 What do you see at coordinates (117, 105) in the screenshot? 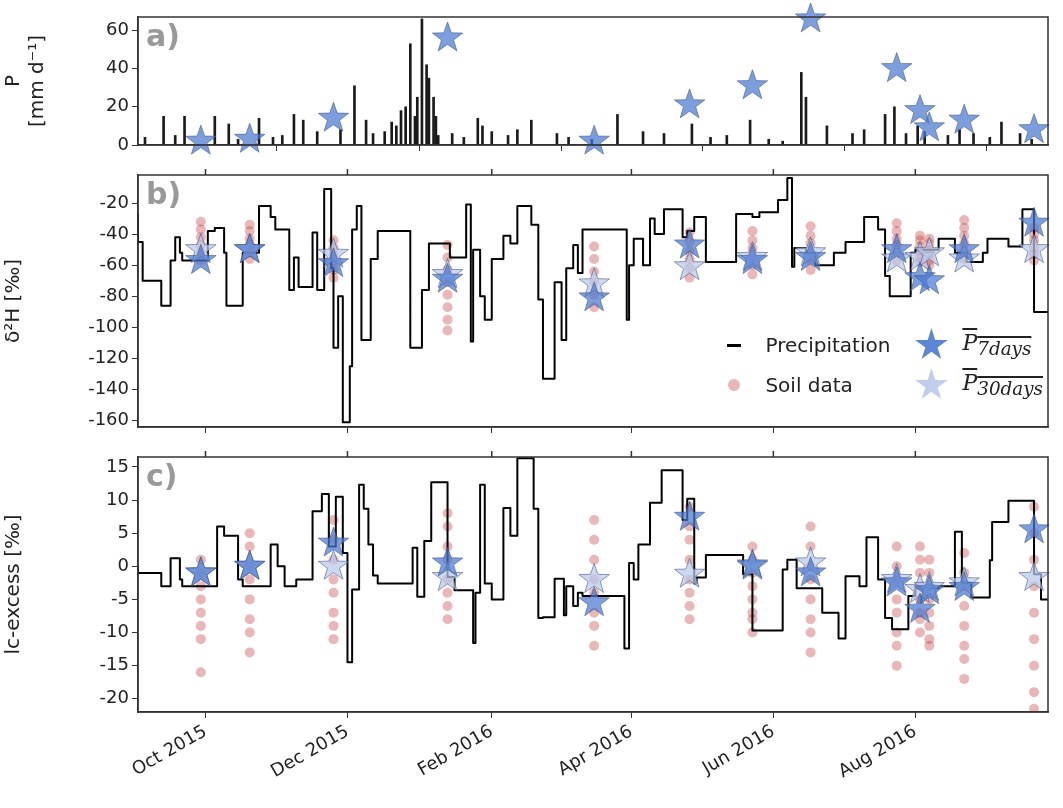
I see `y-tick-label: 20` at bounding box center [117, 105].